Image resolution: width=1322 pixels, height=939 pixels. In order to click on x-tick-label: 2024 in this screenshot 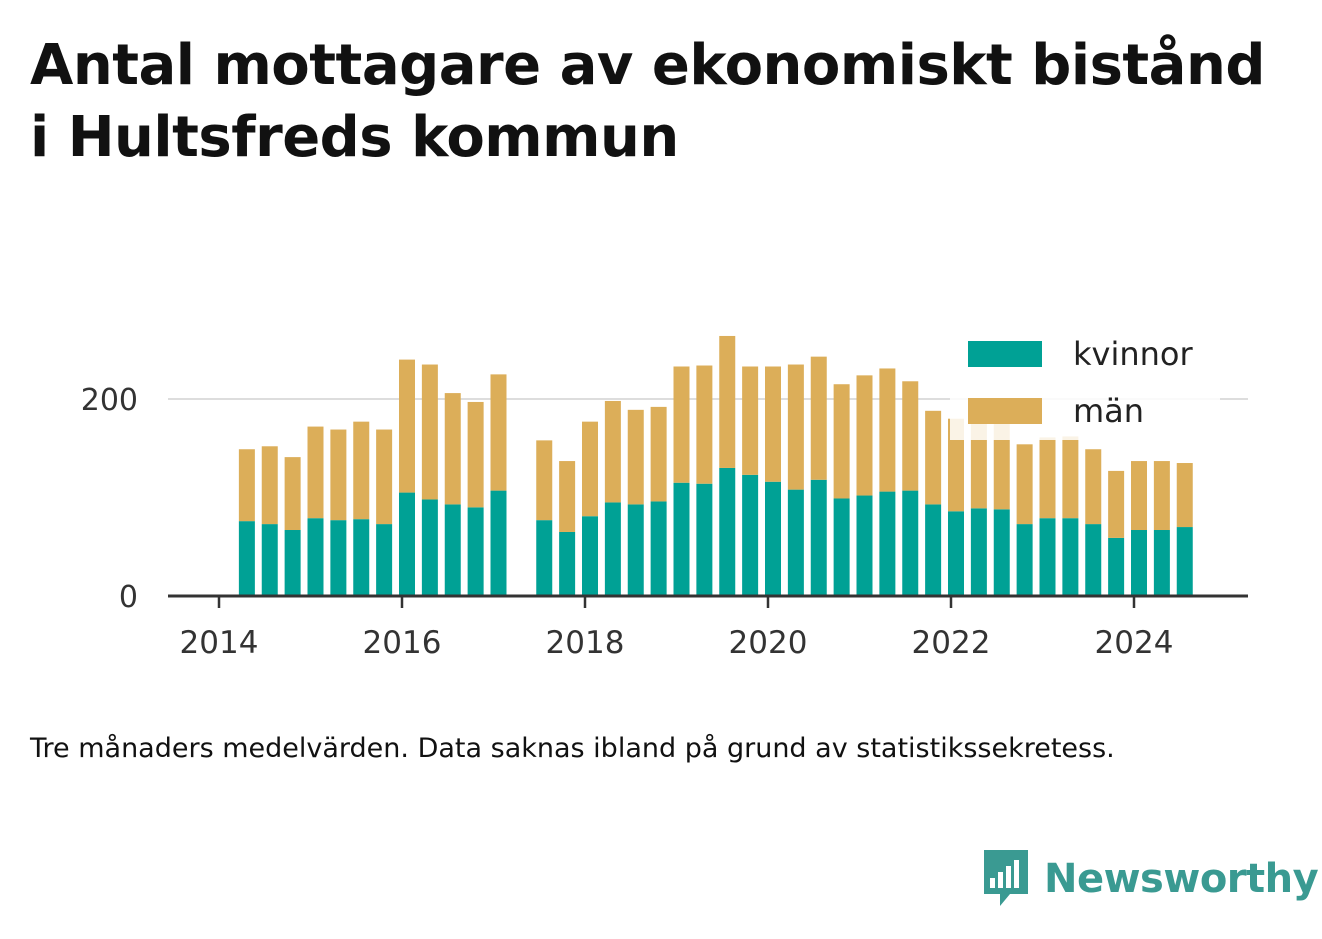, I will do `click(1134, 643)`.